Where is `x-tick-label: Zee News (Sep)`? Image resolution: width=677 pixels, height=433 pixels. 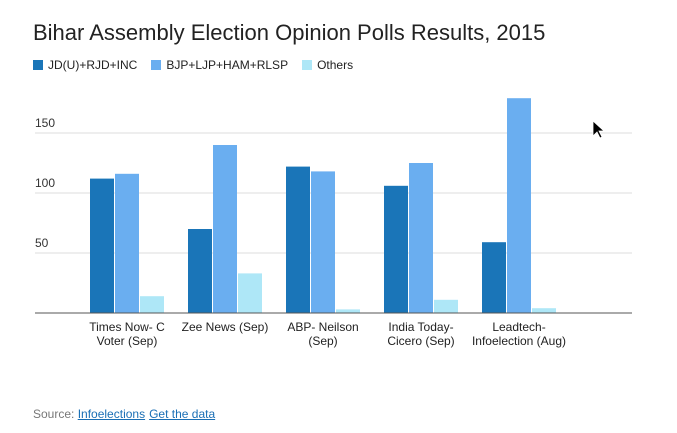 x-tick-label: Zee News (Sep) is located at coordinates (225, 327).